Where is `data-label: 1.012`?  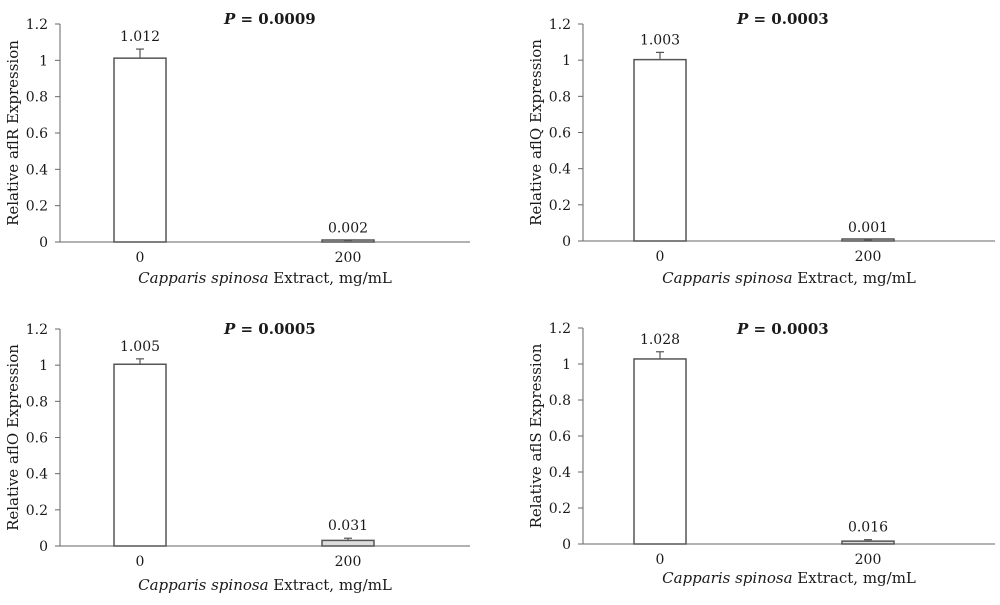
data-label: 1.012 is located at coordinates (140, 37).